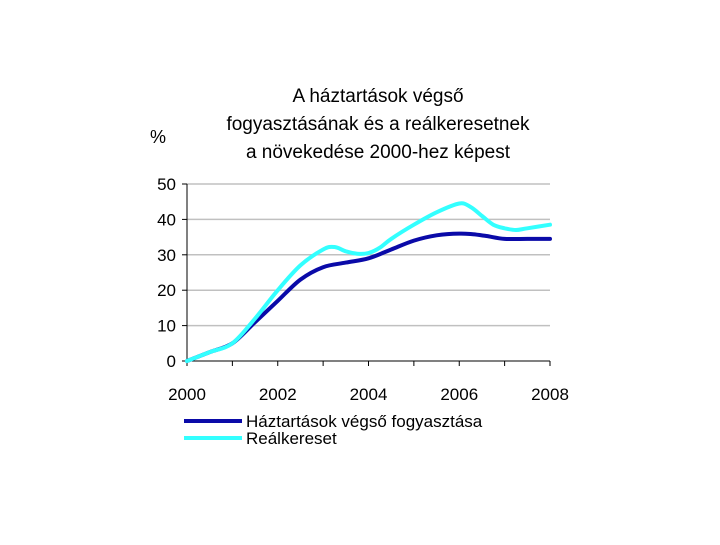  Describe the element at coordinates (171, 361) in the screenshot. I see `y-tick-label: 0` at that location.